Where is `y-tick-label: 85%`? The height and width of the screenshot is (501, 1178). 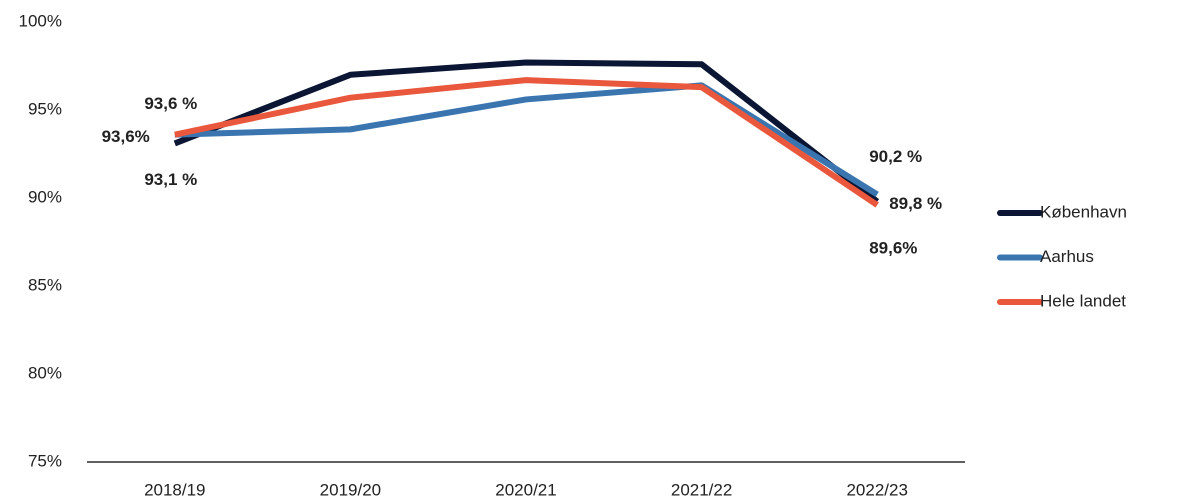 y-tick-label: 85% is located at coordinates (45, 284).